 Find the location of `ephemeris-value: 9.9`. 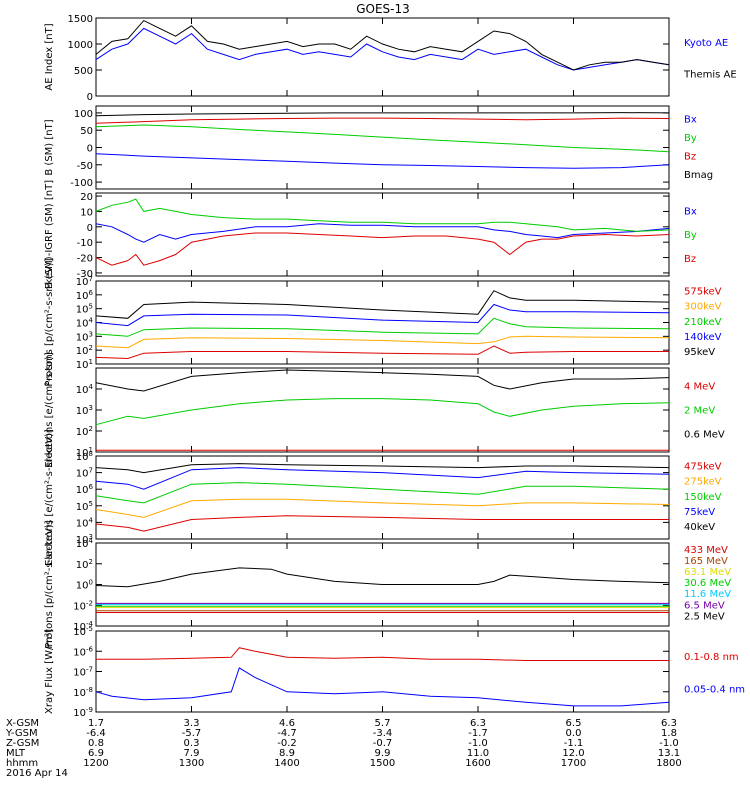

ephemeris-value: 9.9 is located at coordinates (383, 753).